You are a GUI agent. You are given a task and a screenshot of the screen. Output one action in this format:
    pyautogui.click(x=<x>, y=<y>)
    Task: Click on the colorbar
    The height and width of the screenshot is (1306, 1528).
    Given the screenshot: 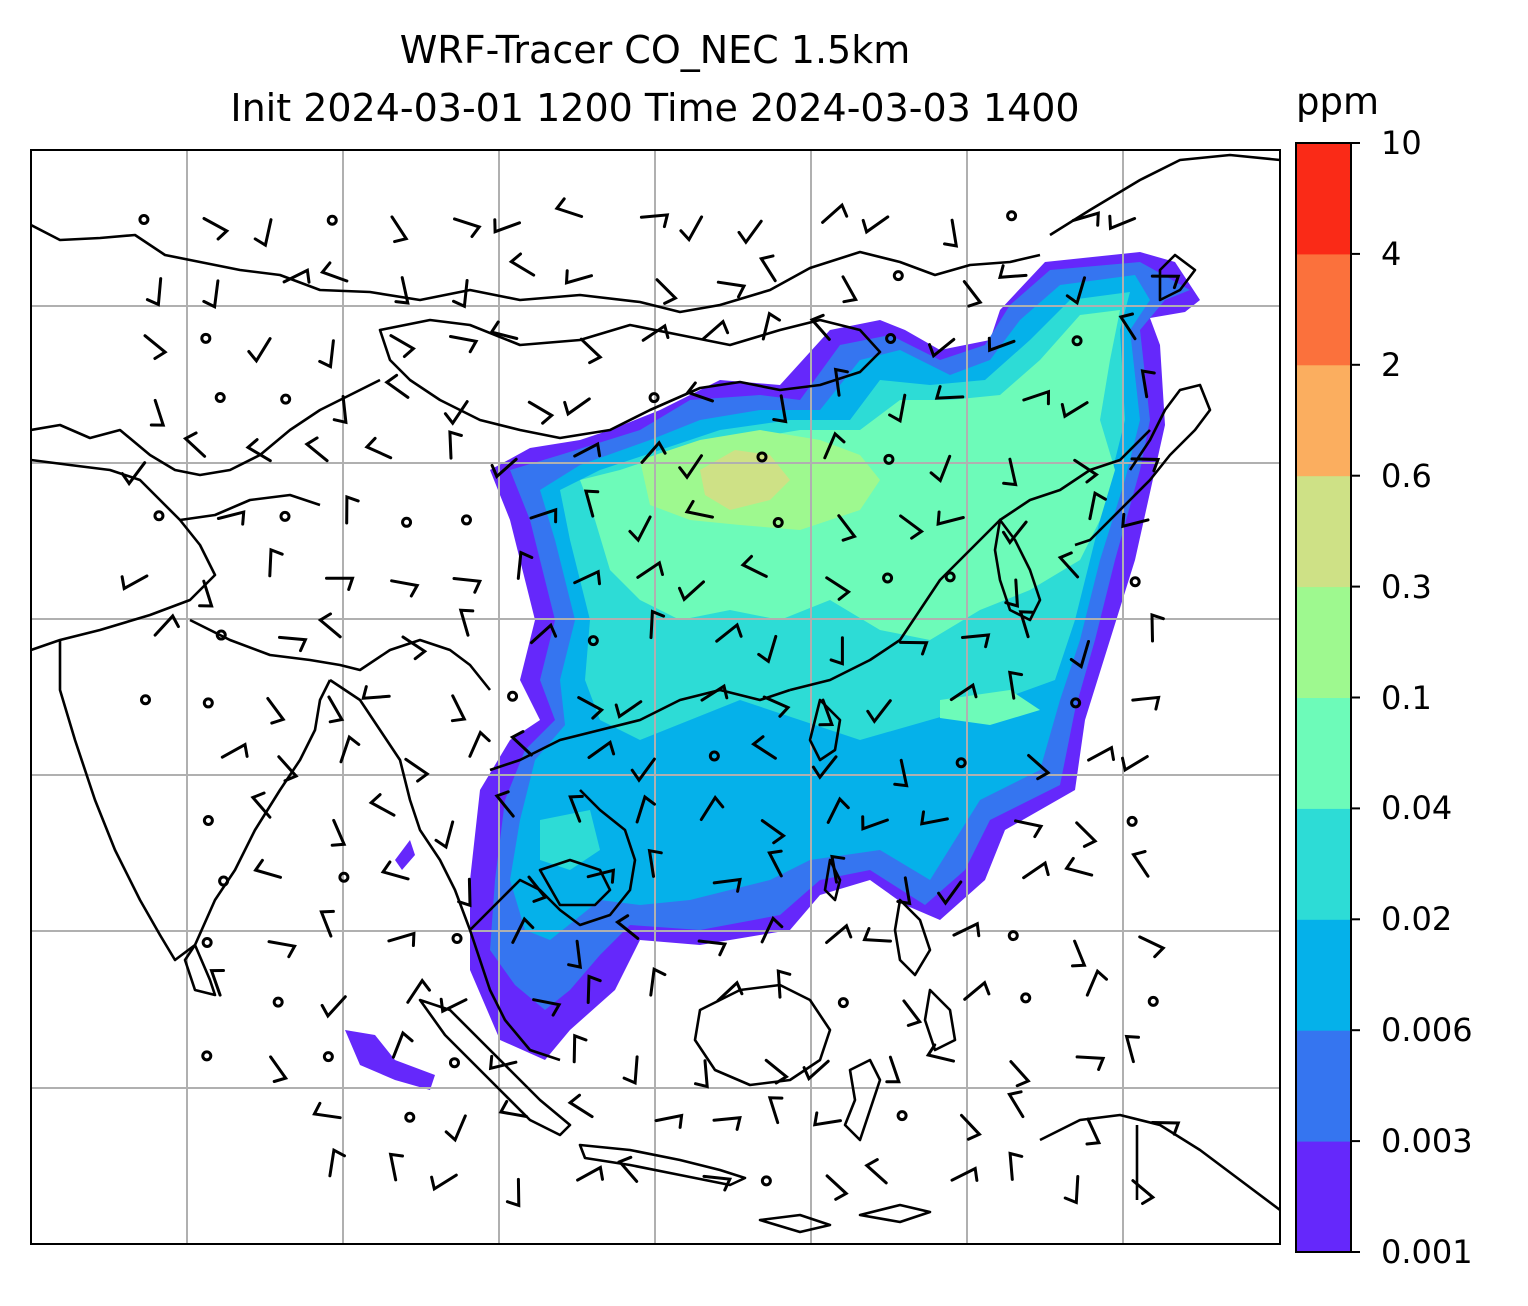 What is the action you would take?
    pyautogui.click(x=1327, y=697)
    